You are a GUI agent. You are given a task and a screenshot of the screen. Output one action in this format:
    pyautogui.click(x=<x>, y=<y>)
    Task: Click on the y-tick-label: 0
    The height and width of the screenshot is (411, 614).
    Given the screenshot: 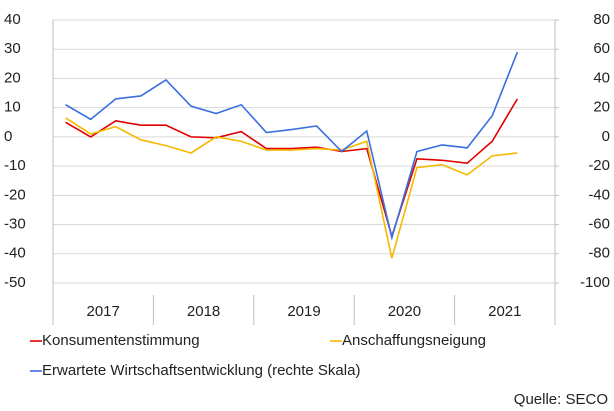 What is the action you would take?
    pyautogui.click(x=8, y=136)
    